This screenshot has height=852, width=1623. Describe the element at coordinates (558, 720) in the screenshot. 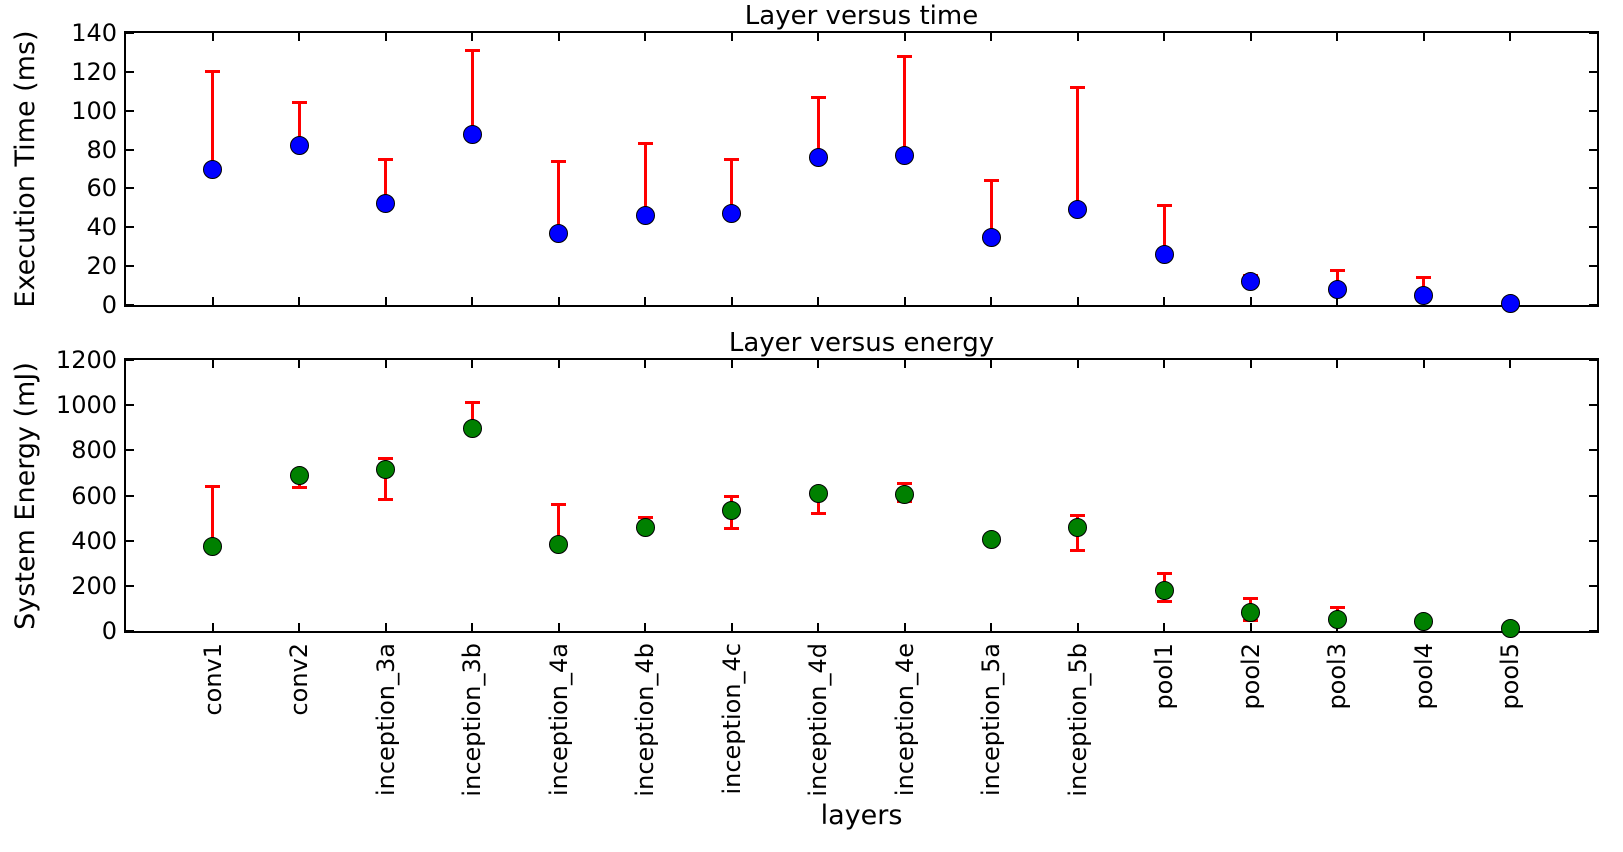

I see `x-tick-label: inception_4a` at that location.